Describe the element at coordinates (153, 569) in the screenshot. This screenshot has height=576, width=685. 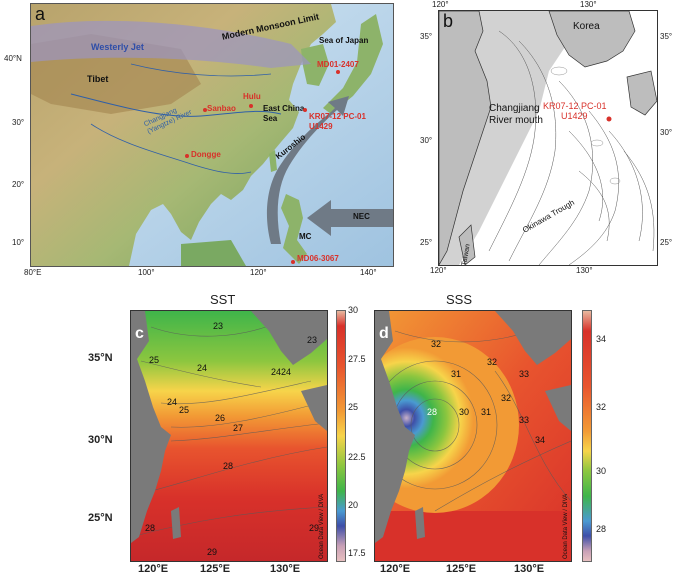
I see `panel-c-lon-120: 120°E` at that location.